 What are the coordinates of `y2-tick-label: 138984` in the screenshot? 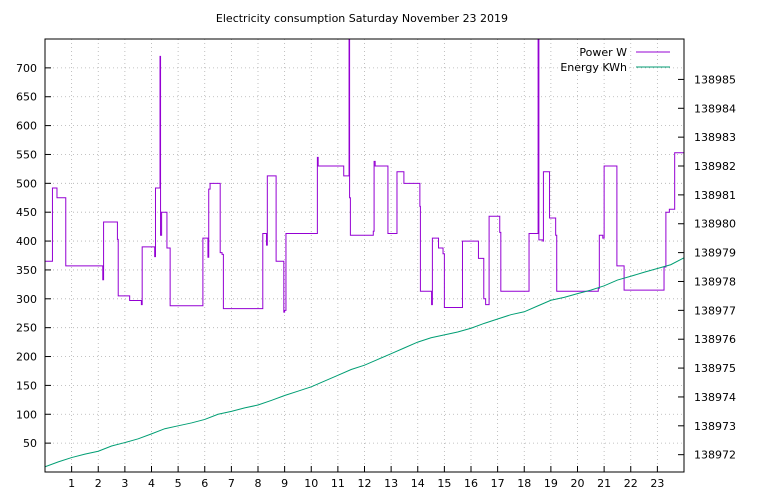 It's located at (715, 108).